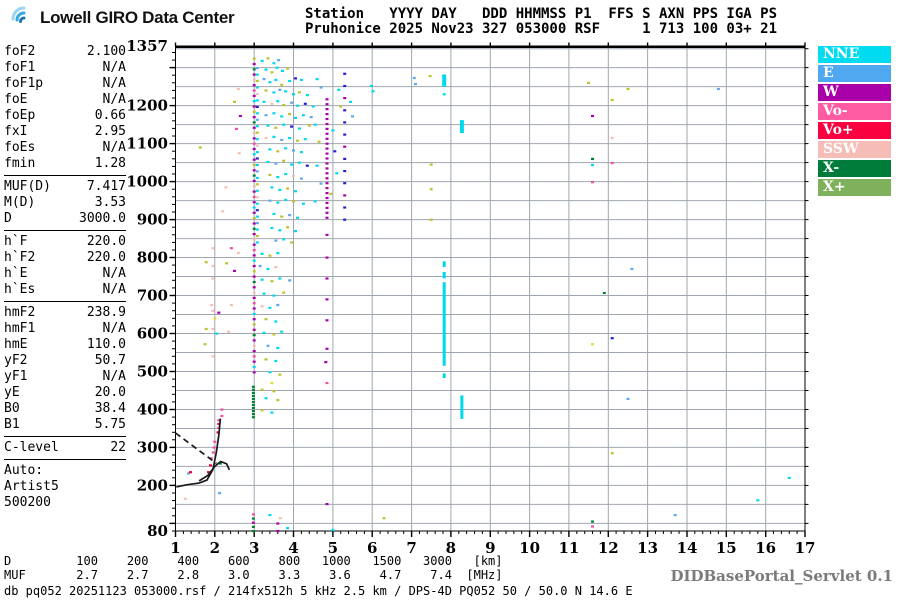  I want to click on param-value: 1.28, so click(110, 163).